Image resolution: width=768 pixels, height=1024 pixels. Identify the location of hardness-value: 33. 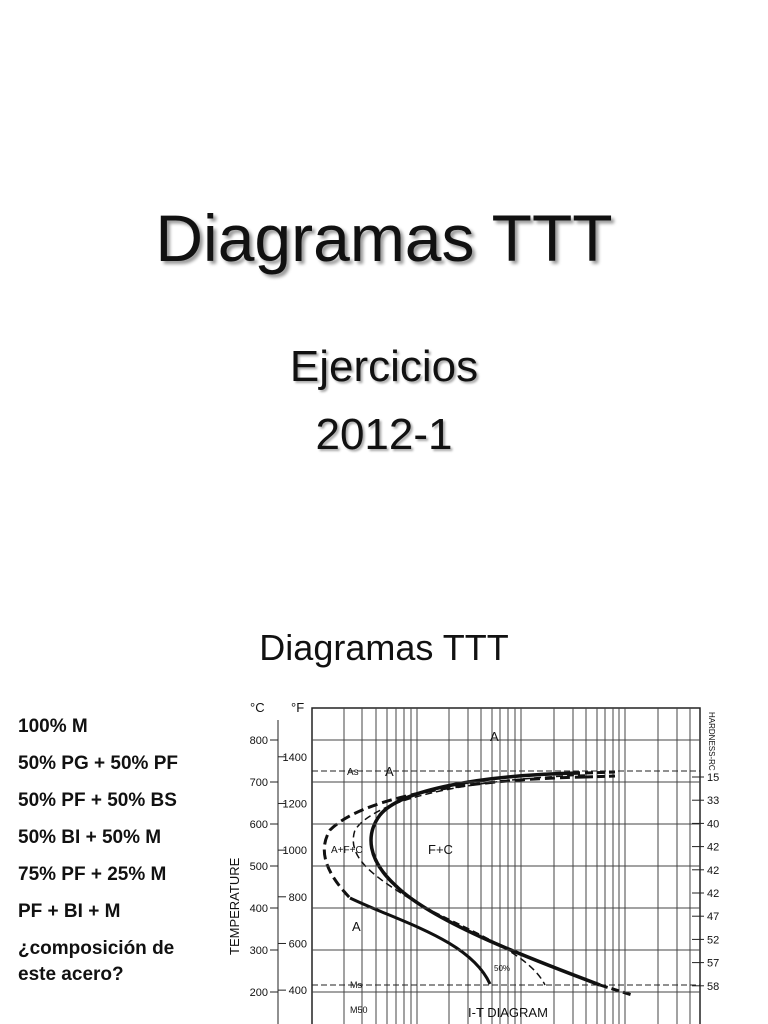
(713, 801).